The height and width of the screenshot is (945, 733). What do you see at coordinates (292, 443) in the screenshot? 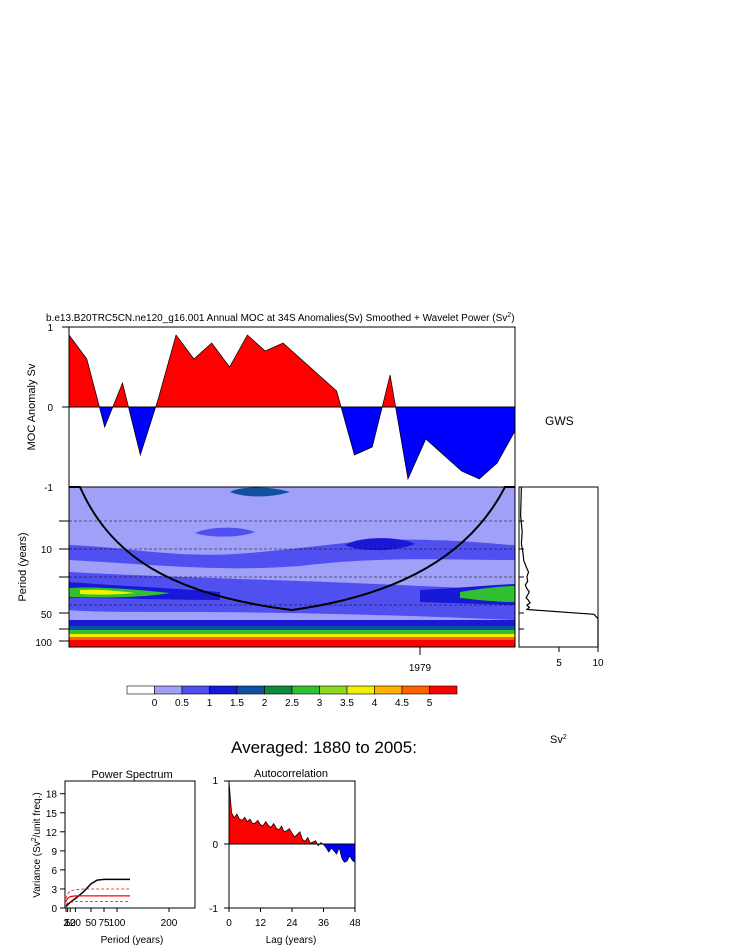
I see `moc-negative-fill` at bounding box center [292, 443].